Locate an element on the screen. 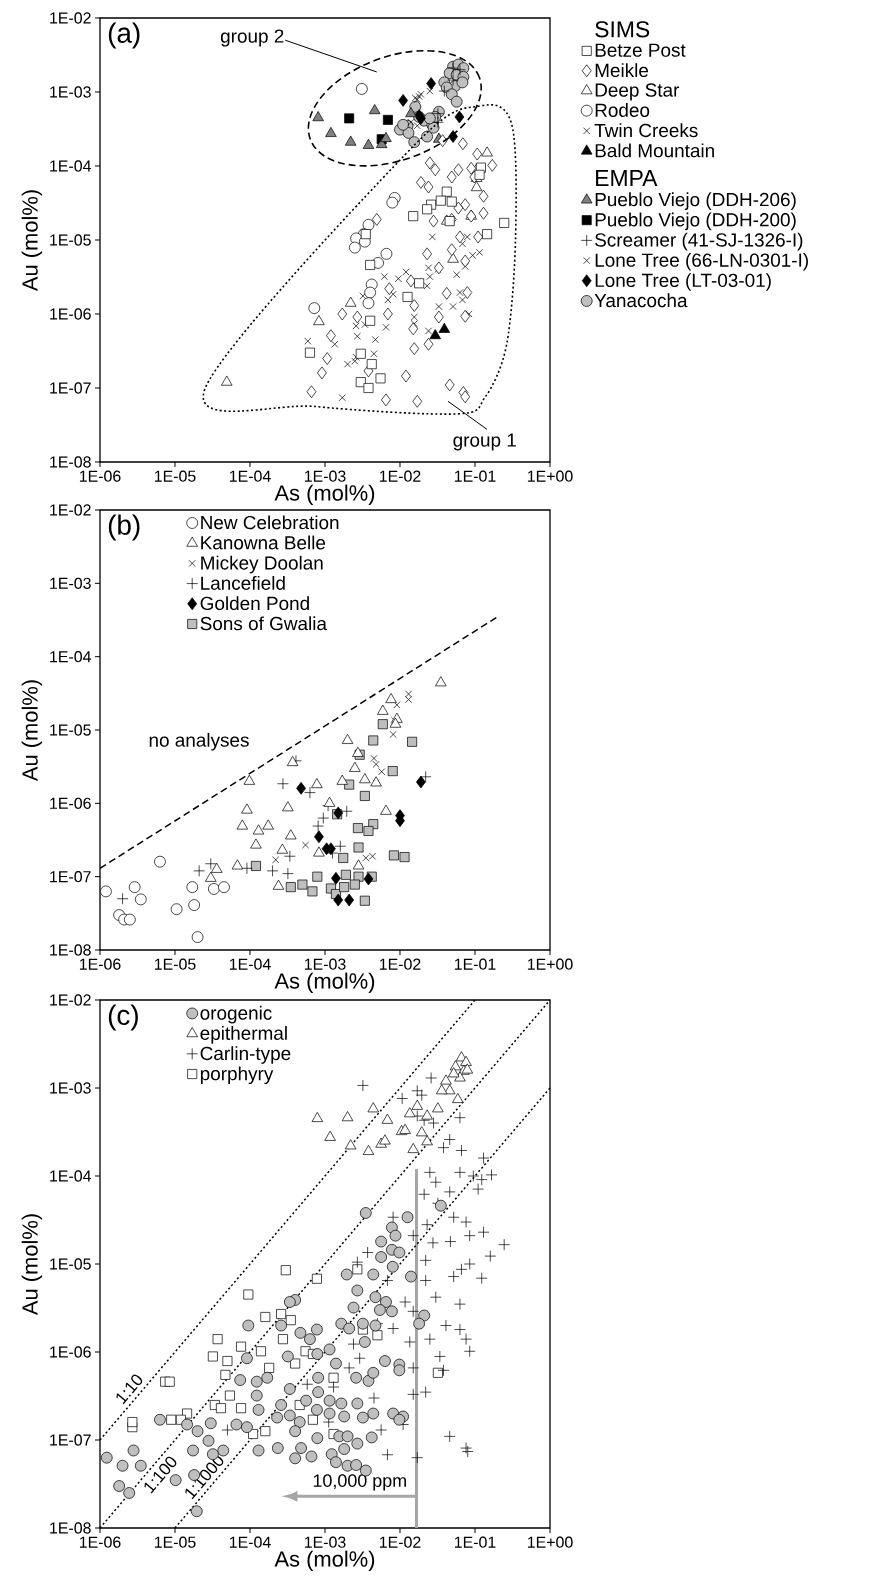 The width and height of the screenshot is (884, 1581). chart-title: (a) is located at coordinates (124, 35).